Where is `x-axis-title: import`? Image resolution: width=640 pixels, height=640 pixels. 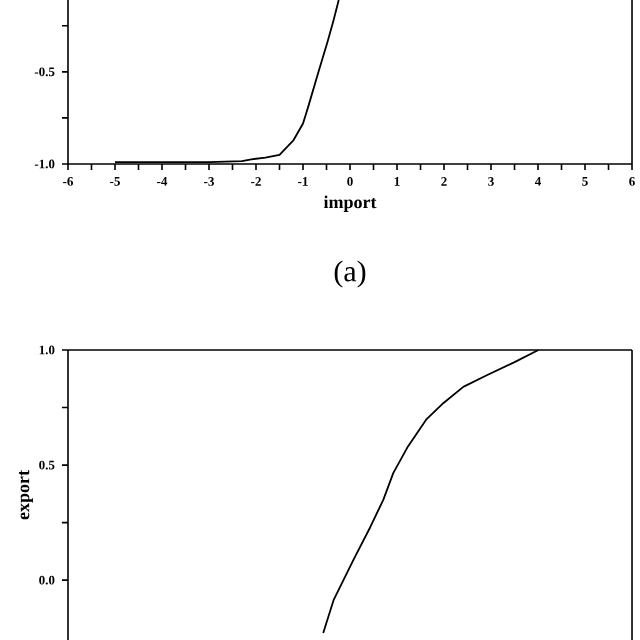 x-axis-title: import is located at coordinates (350, 203).